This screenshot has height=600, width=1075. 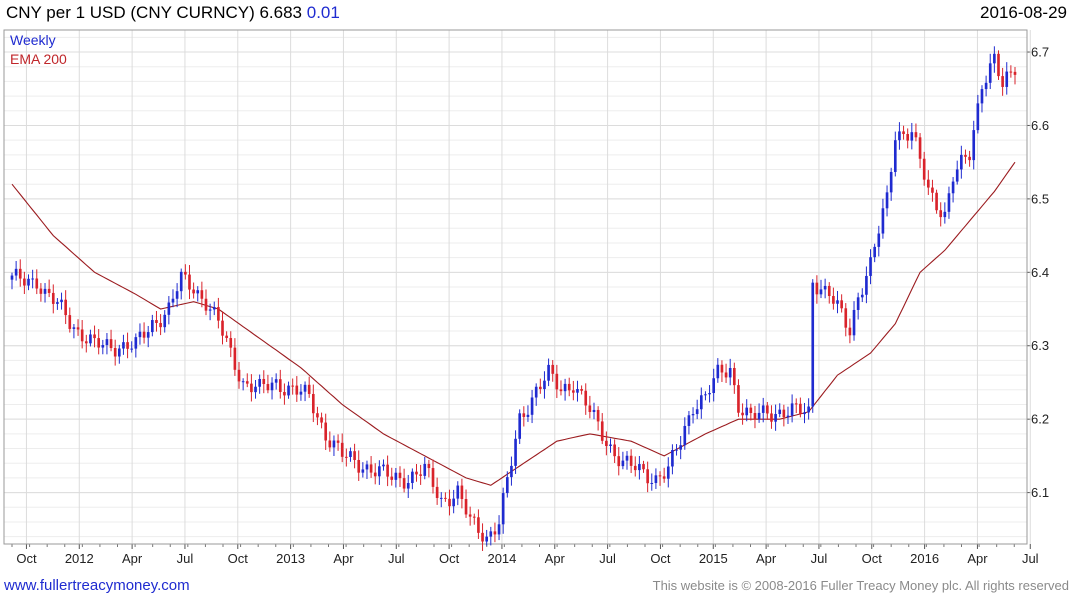 What do you see at coordinates (1040, 272) in the screenshot?
I see `y-tick-label: 6.4` at bounding box center [1040, 272].